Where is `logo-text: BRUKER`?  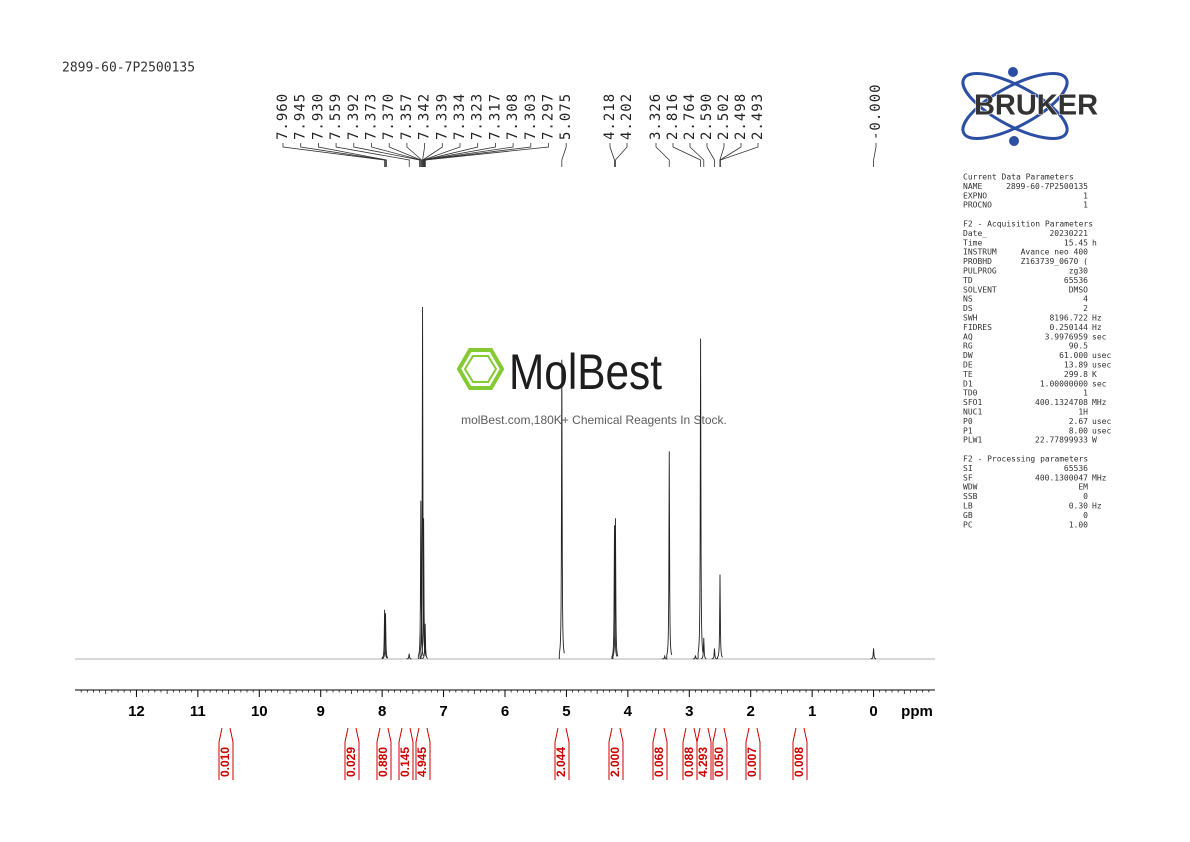 logo-text: BRUKER is located at coordinates (1036, 106).